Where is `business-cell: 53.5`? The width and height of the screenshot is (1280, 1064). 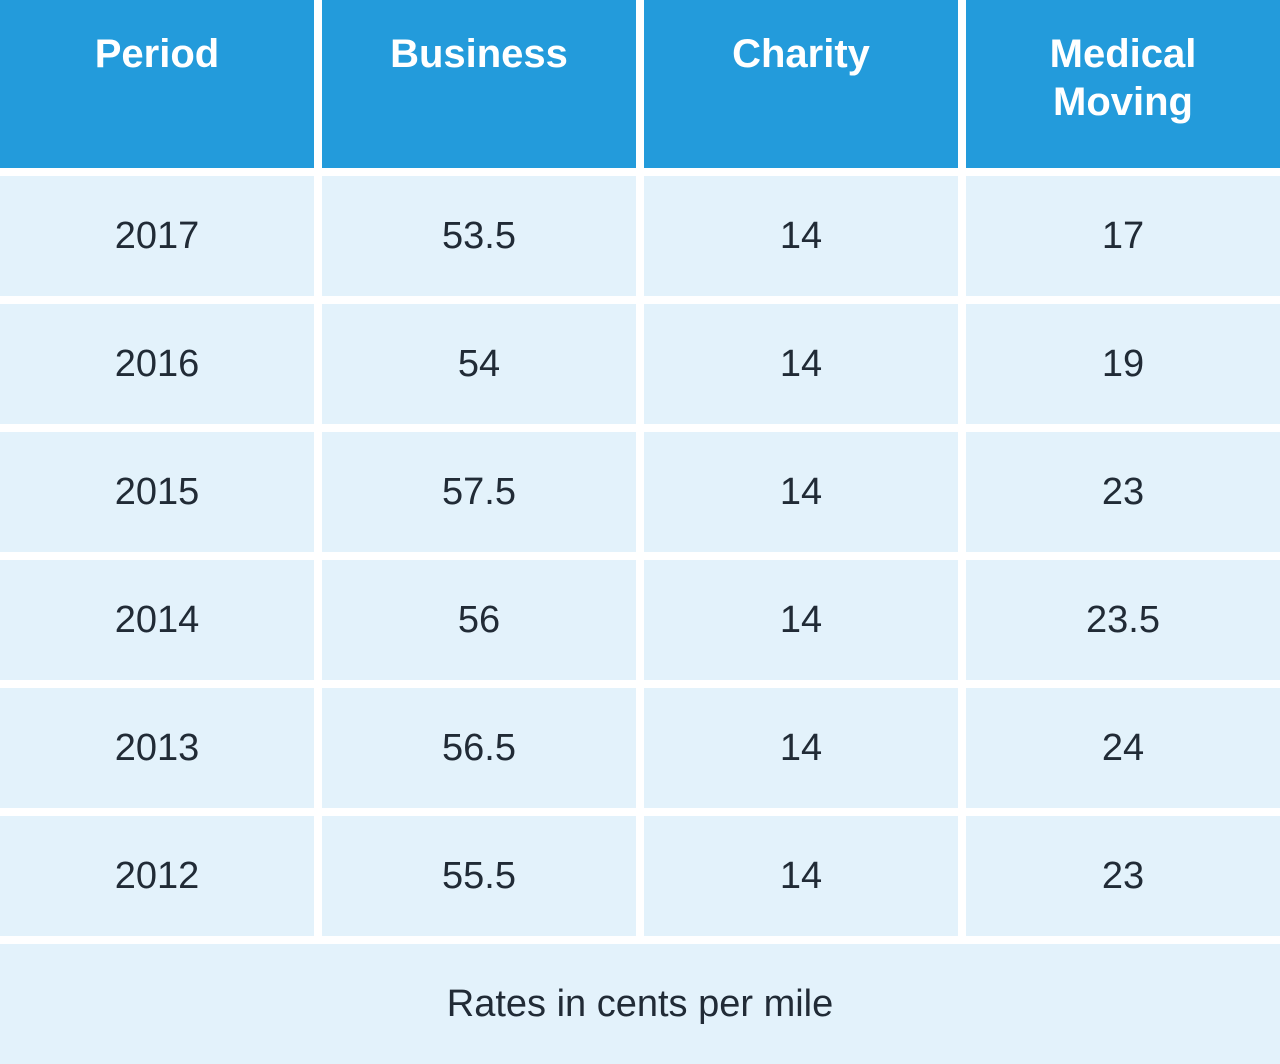
business-cell: 53.5 is located at coordinates (479, 236).